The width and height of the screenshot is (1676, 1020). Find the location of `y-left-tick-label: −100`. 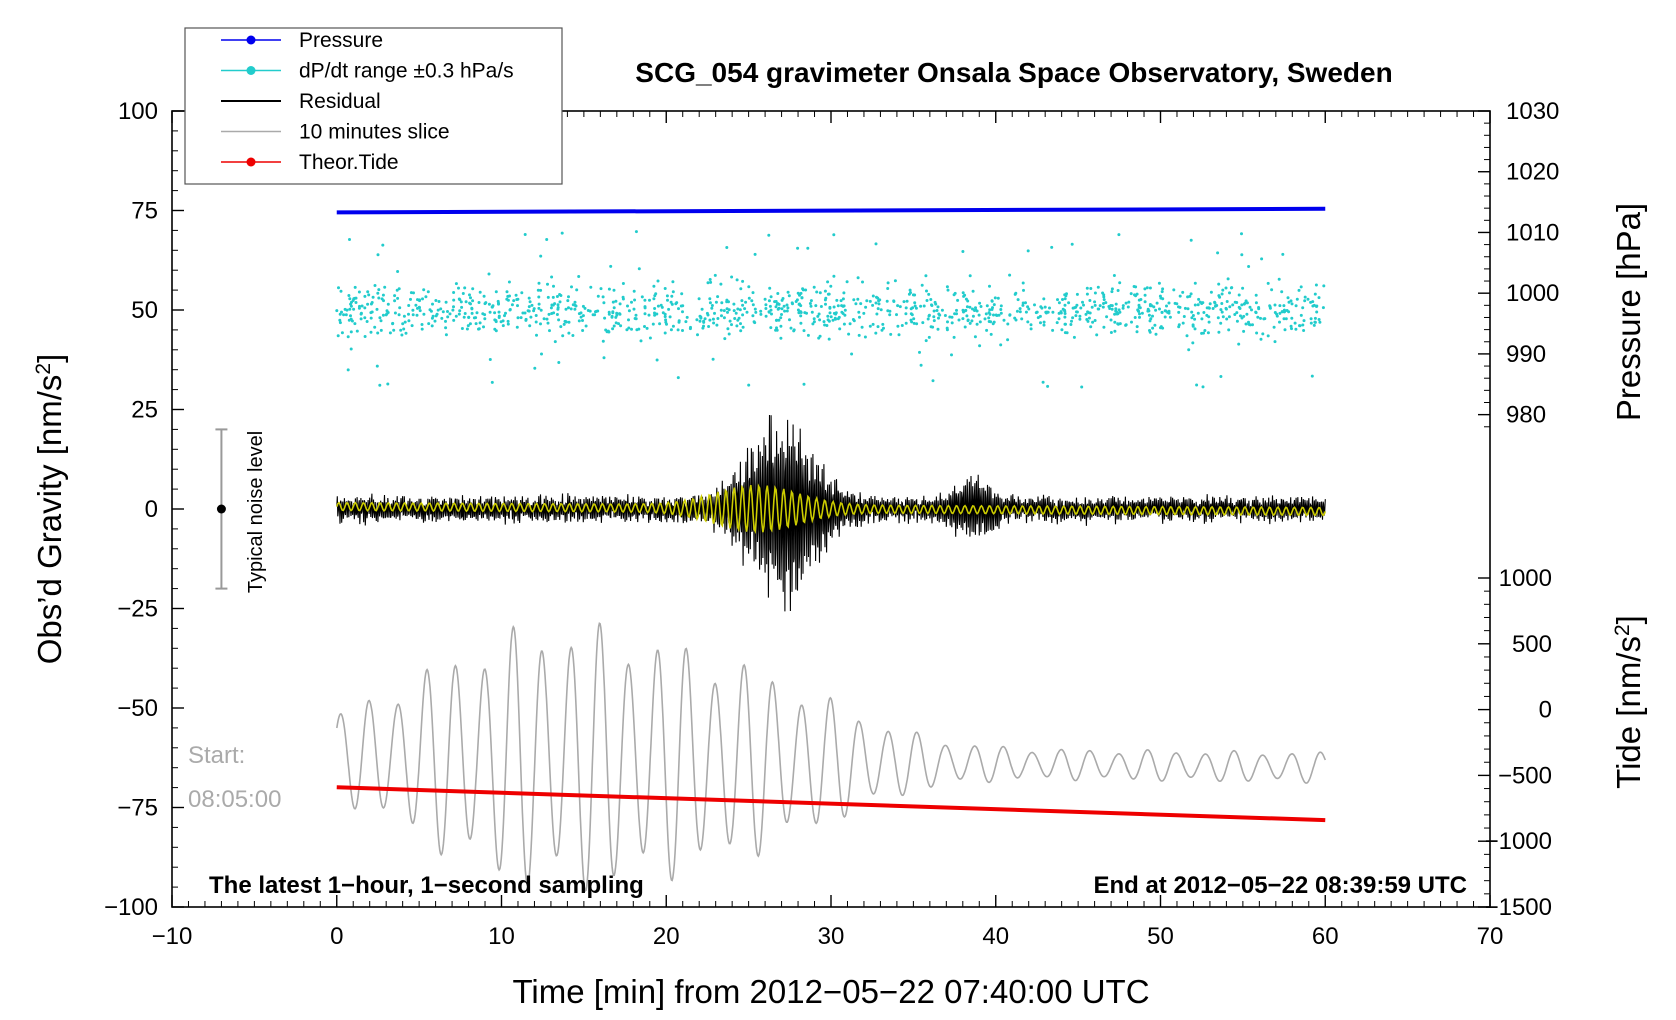

y-left-tick-label: −100 is located at coordinates (131, 907).